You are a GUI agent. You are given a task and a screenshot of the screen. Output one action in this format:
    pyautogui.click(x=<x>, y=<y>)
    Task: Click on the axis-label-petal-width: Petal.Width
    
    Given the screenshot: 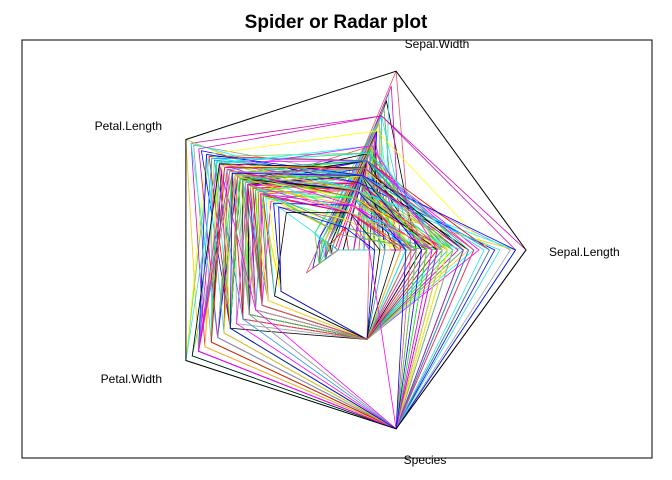 What is the action you would take?
    pyautogui.click(x=131, y=379)
    